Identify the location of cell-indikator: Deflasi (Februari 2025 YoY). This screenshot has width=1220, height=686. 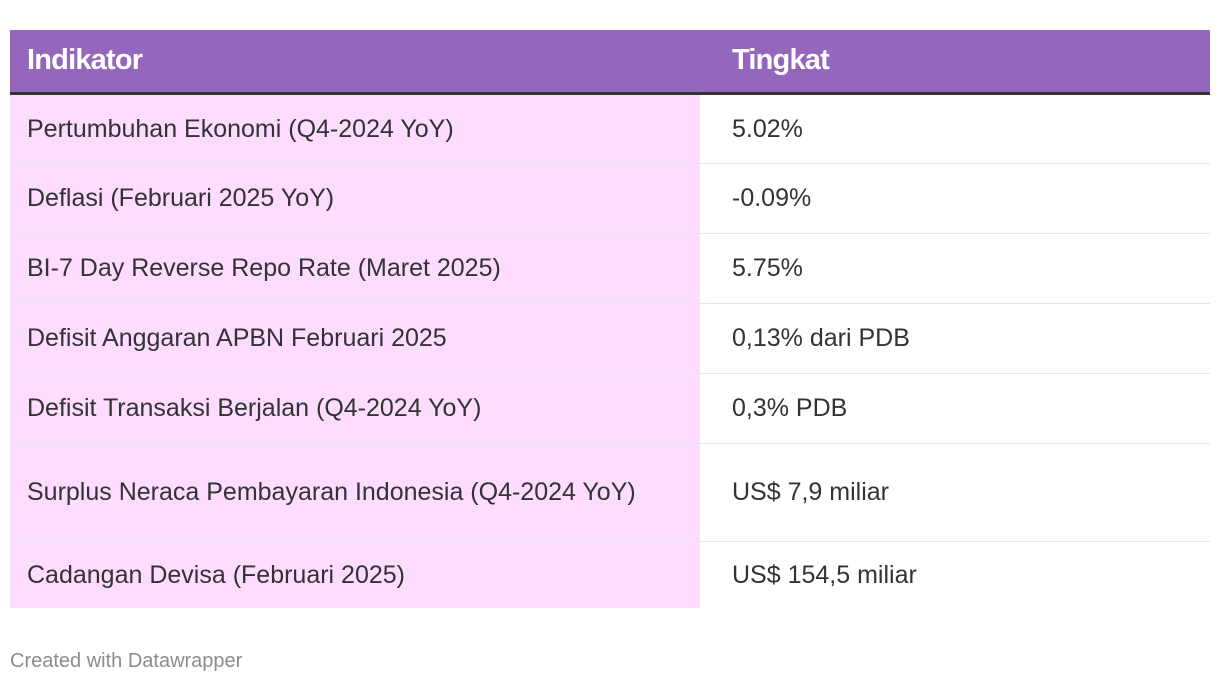
(355, 198).